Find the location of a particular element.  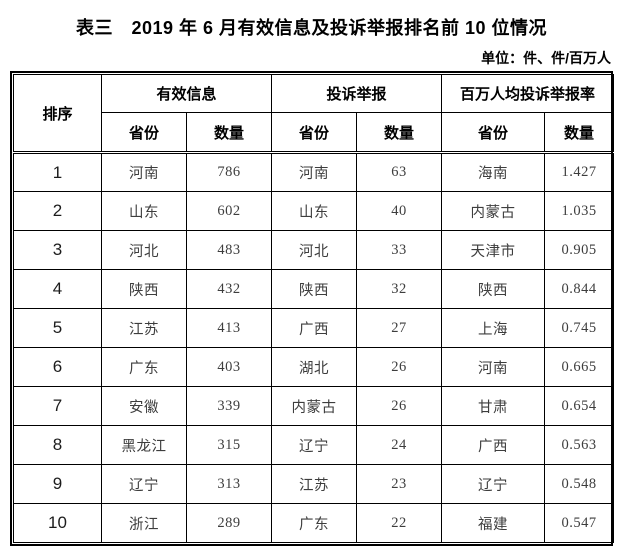

complaint-province-cell: 山东 is located at coordinates (314, 211).